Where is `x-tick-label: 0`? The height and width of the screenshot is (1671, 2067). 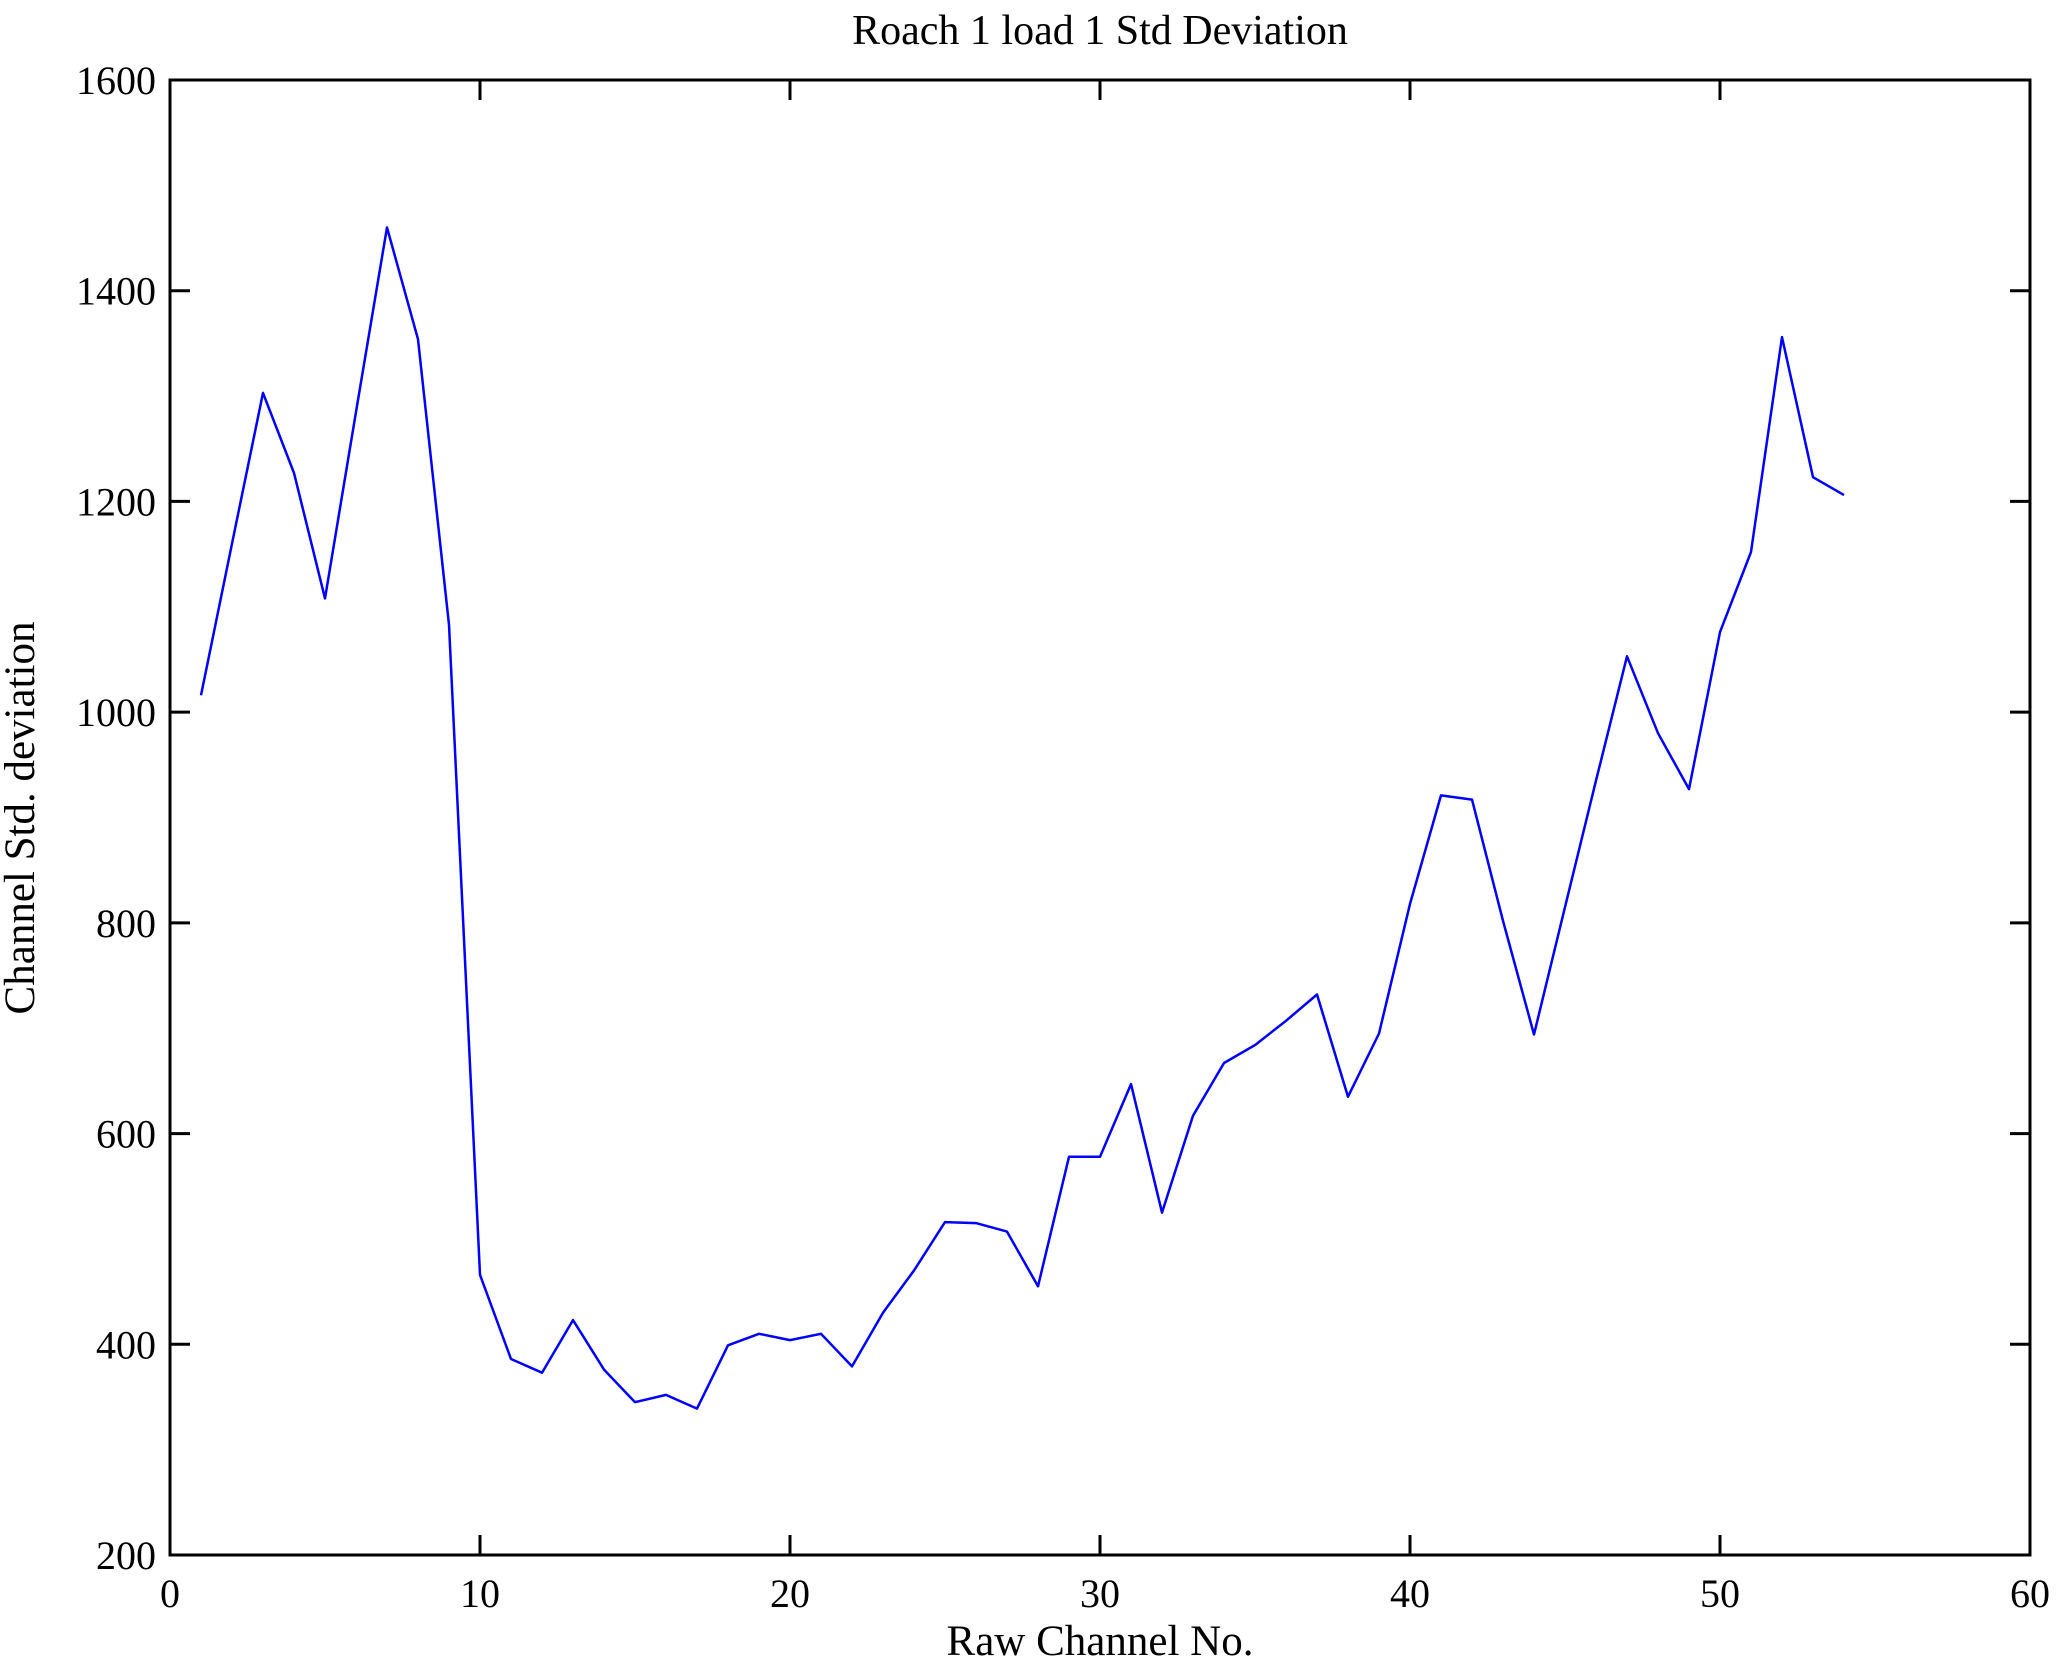
x-tick-label: 0 is located at coordinates (170, 1593).